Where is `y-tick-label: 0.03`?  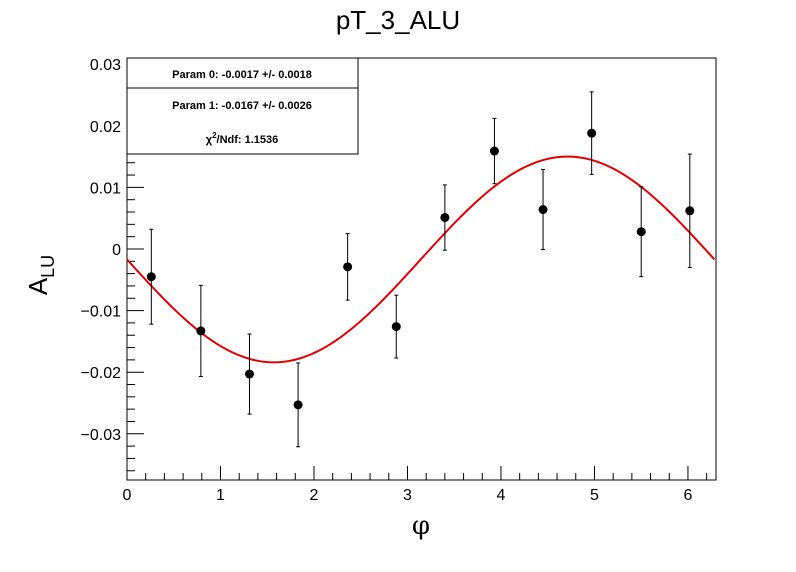
y-tick-label: 0.03 is located at coordinates (105, 65).